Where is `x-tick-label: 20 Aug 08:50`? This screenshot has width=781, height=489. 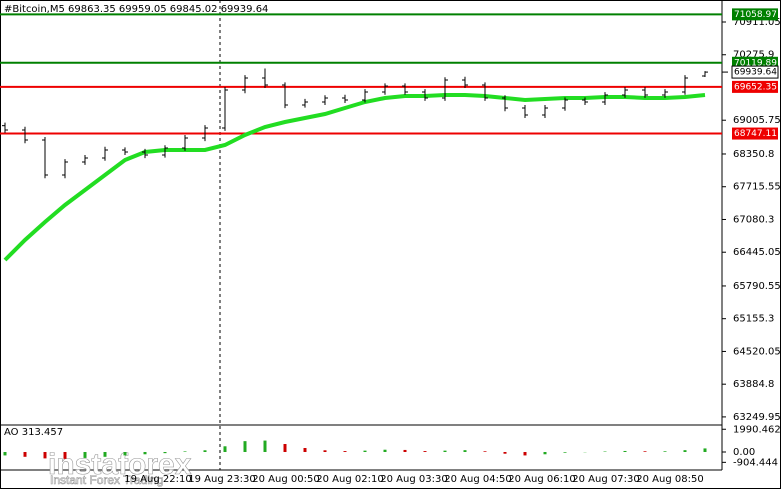
x-tick-label: 20 Aug 08:50 is located at coordinates (669, 479).